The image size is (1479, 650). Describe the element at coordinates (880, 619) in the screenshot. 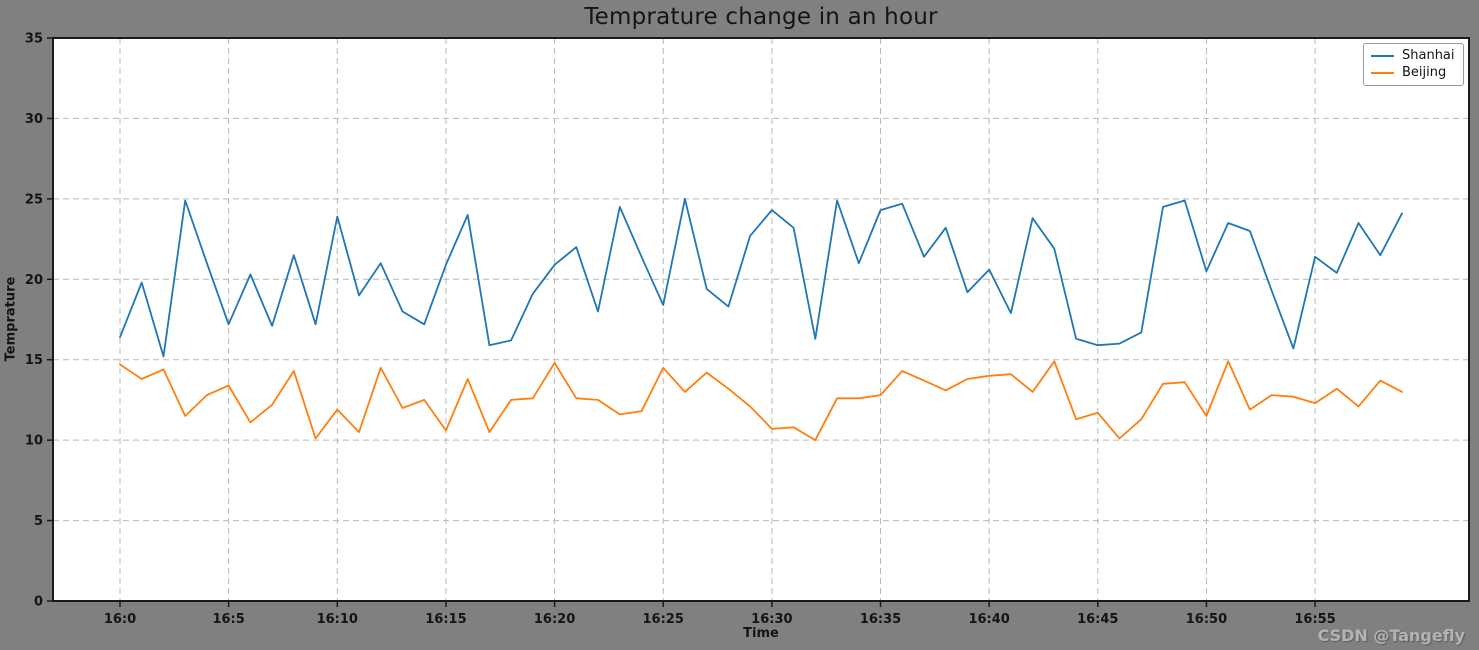

I see `x-tick-label: 16:35` at that location.